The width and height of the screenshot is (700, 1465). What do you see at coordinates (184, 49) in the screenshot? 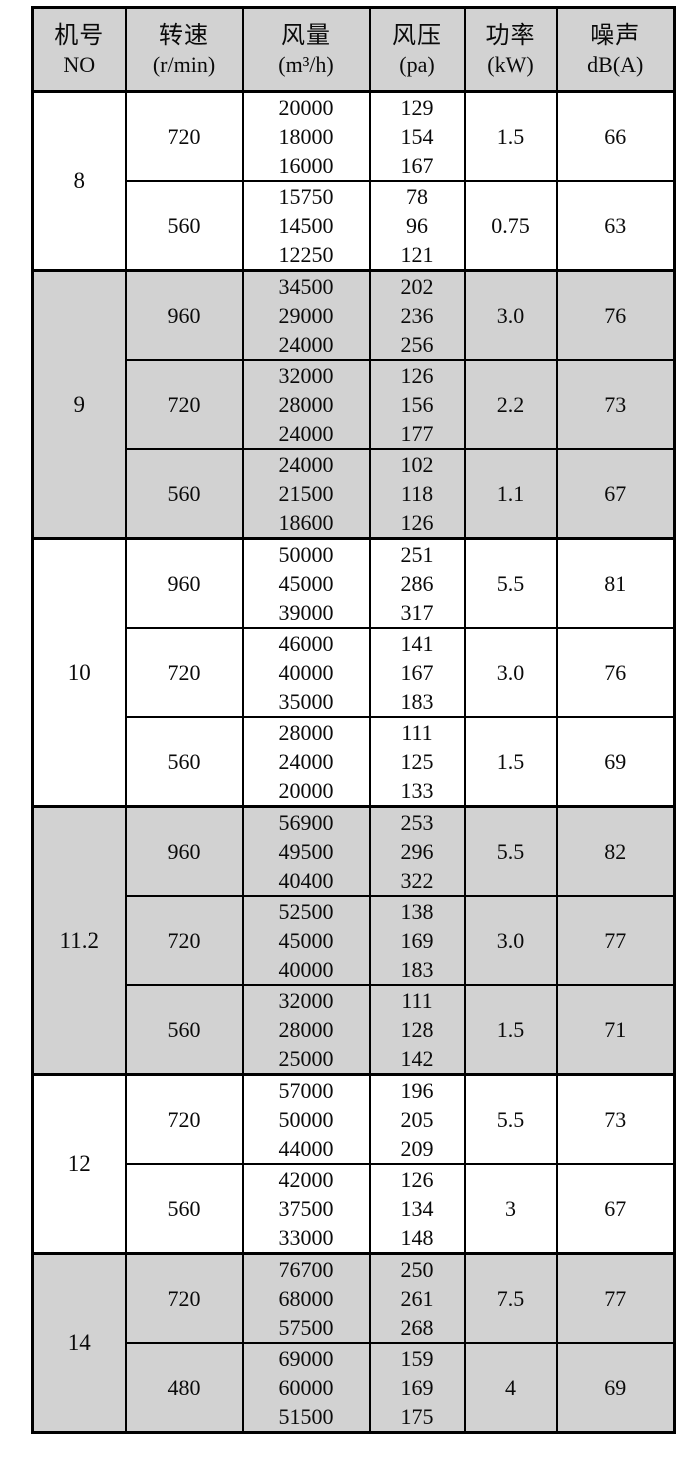
I see `header-cell-speed: 转速 (r/min)` at bounding box center [184, 49].